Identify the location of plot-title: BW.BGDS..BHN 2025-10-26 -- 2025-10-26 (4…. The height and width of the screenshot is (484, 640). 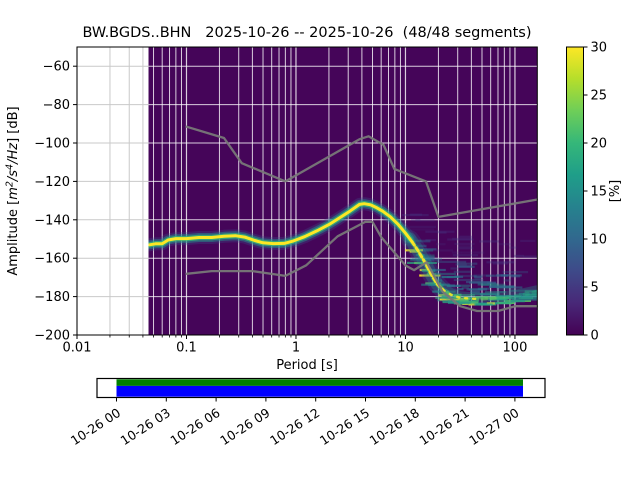
(306, 33).